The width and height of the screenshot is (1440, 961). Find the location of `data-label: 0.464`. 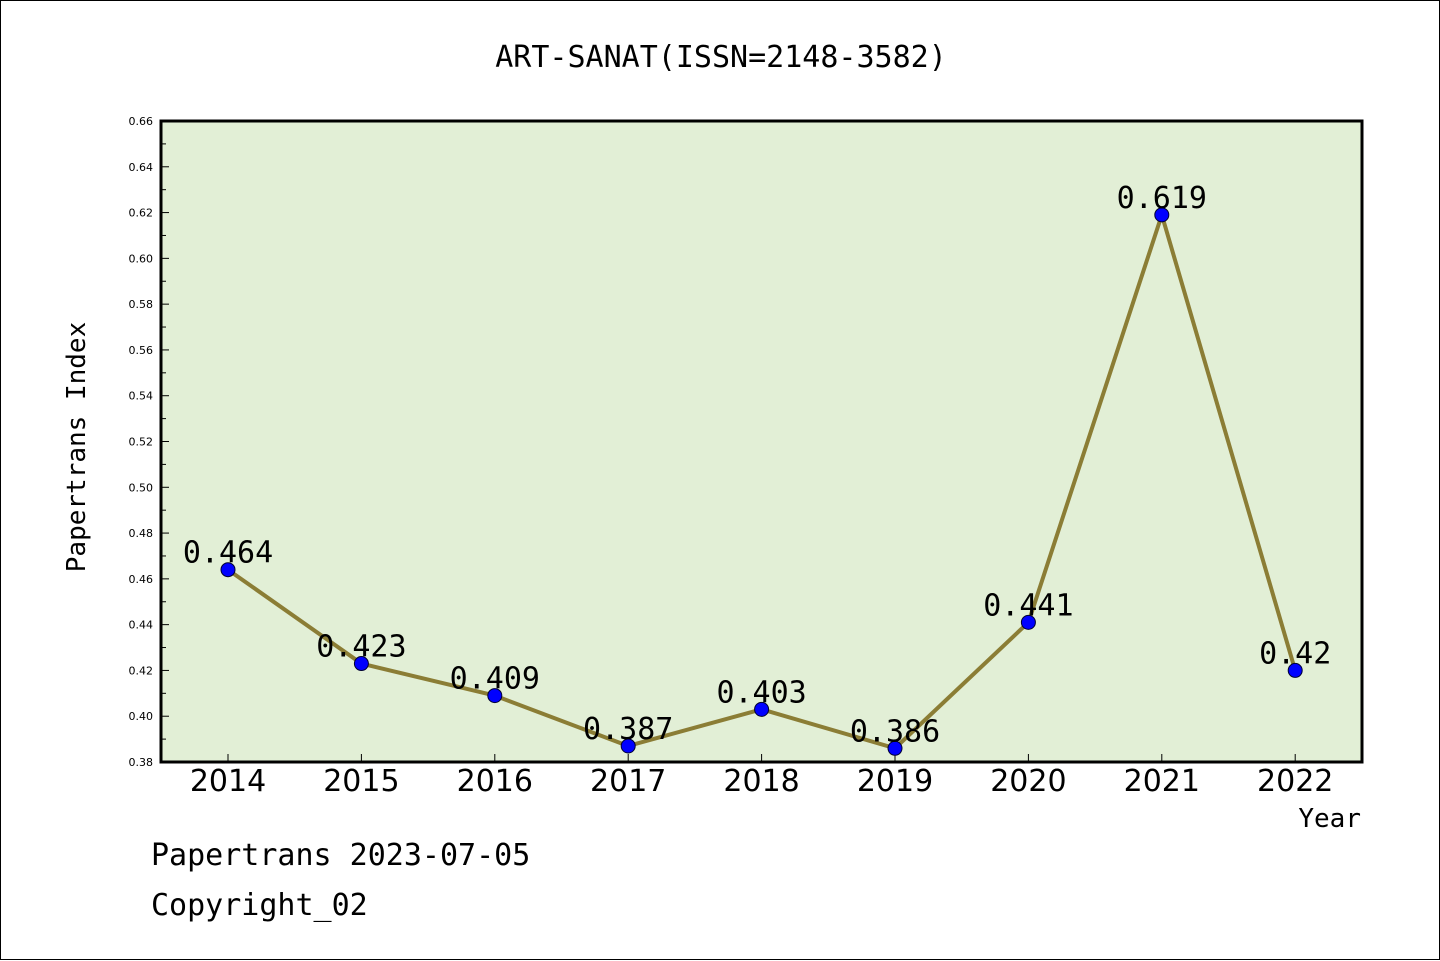

data-label: 0.464 is located at coordinates (228, 553).